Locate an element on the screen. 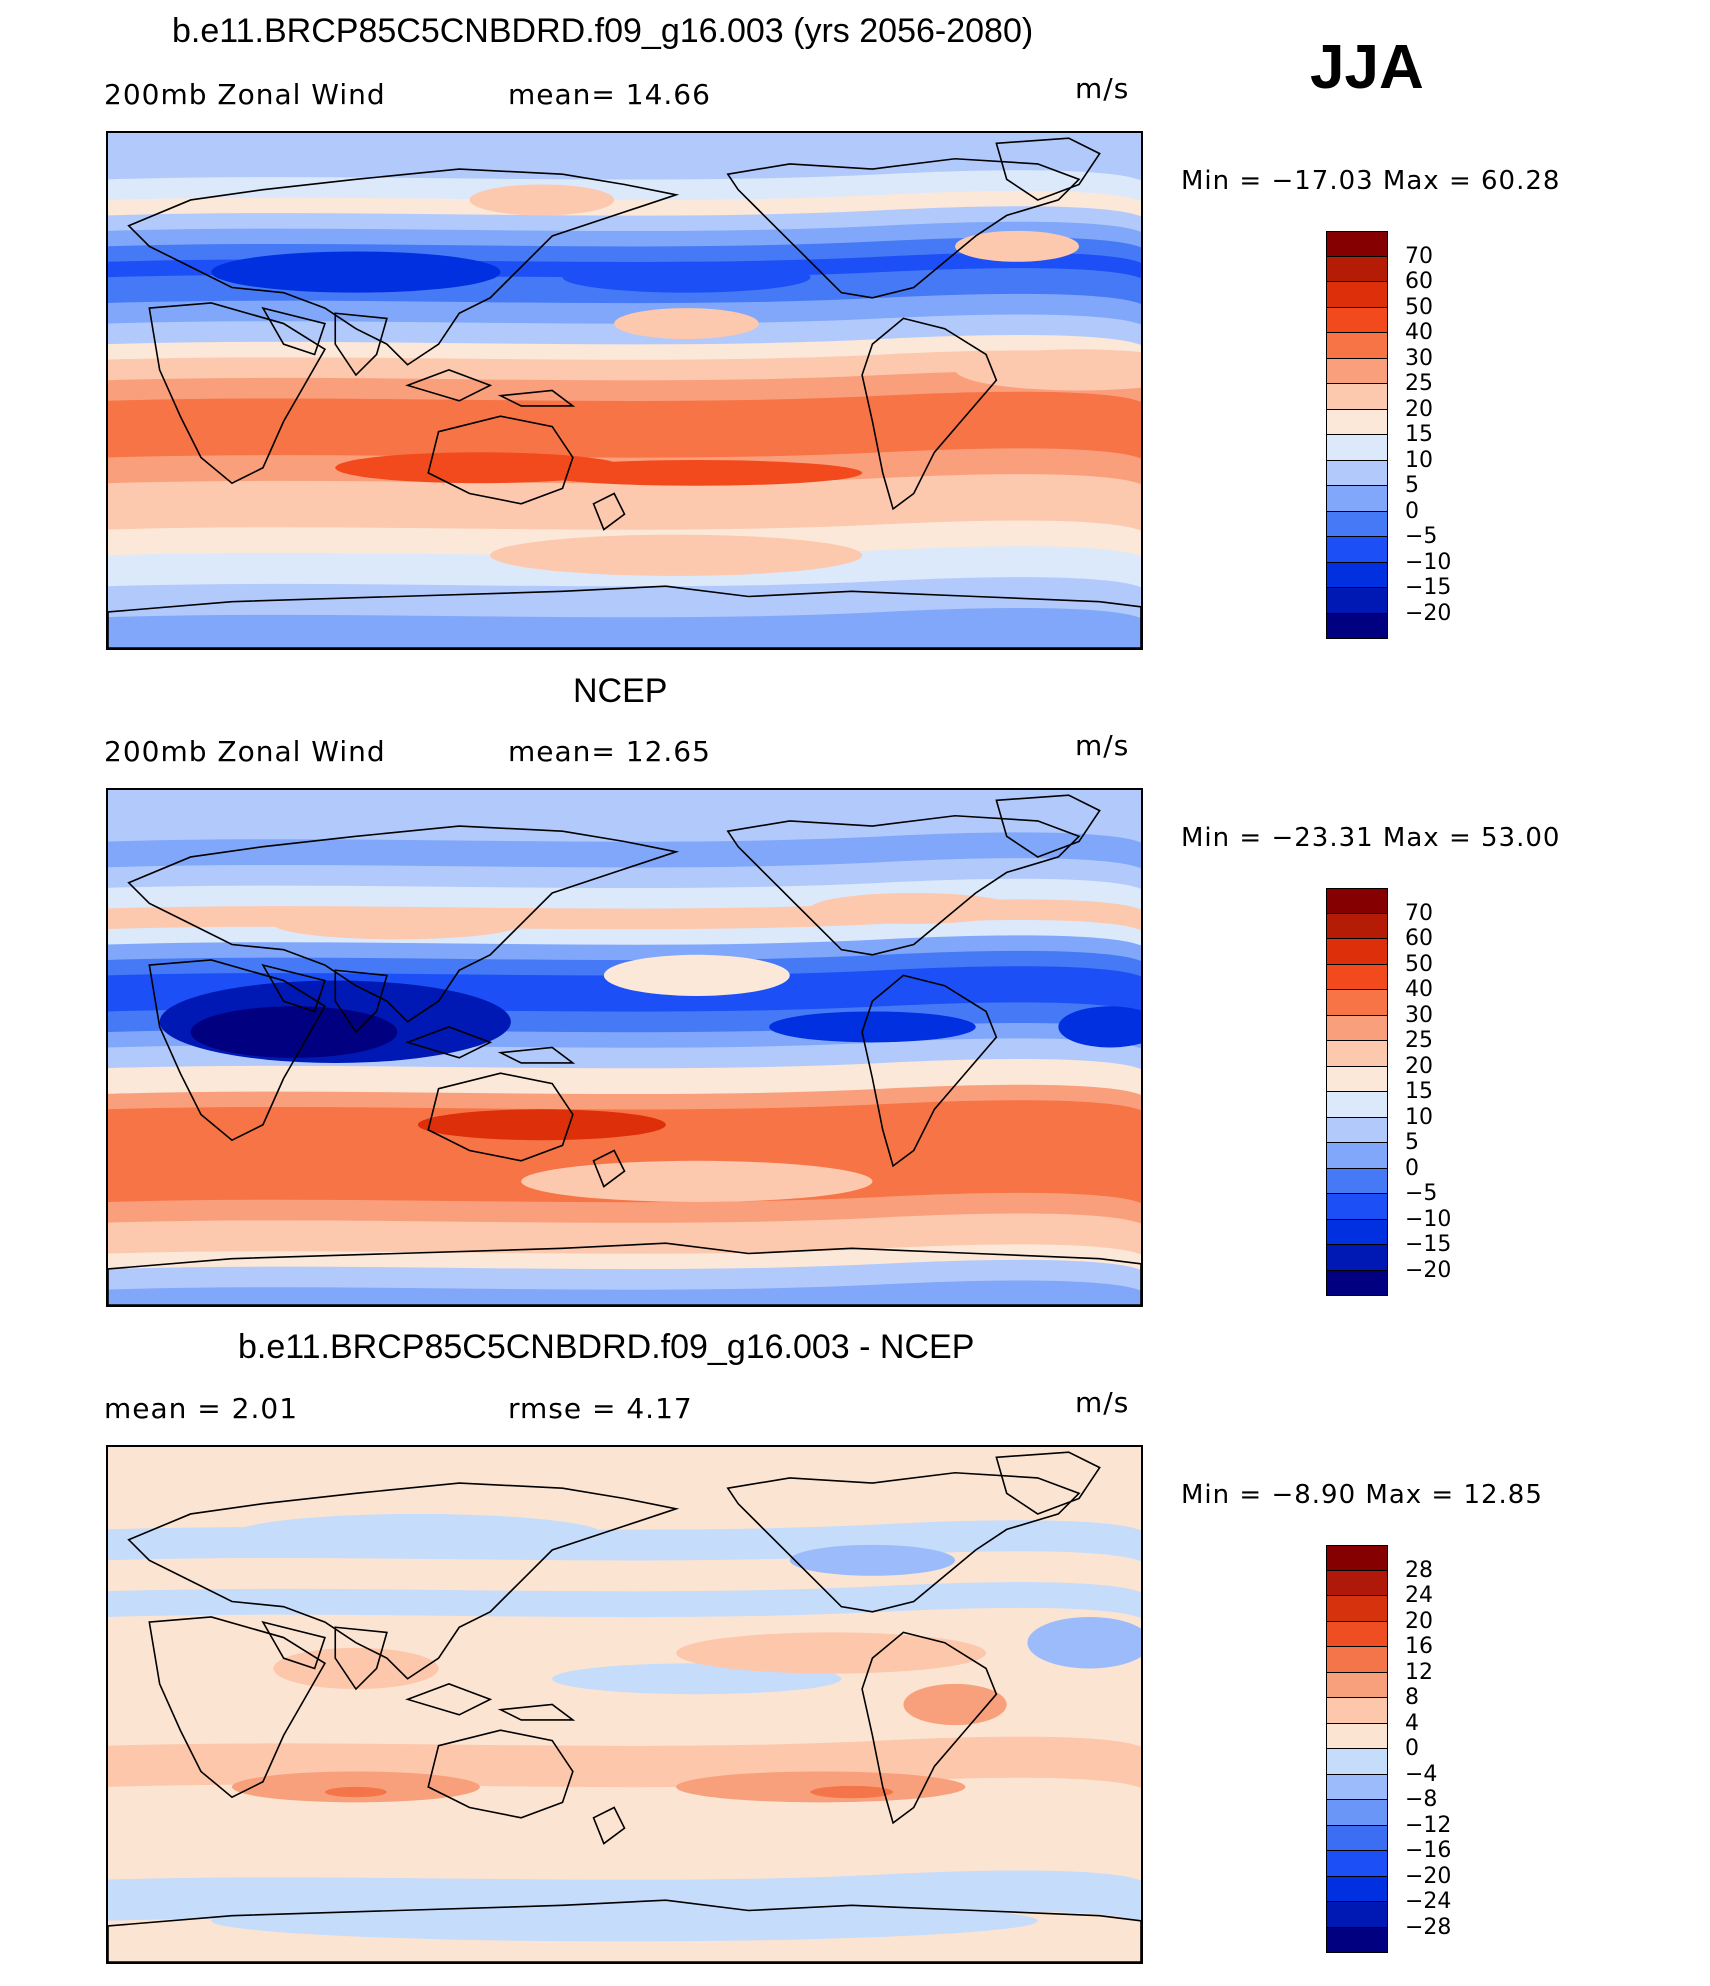  panel-1-mean: mean= 14.66 is located at coordinates (609, 94).